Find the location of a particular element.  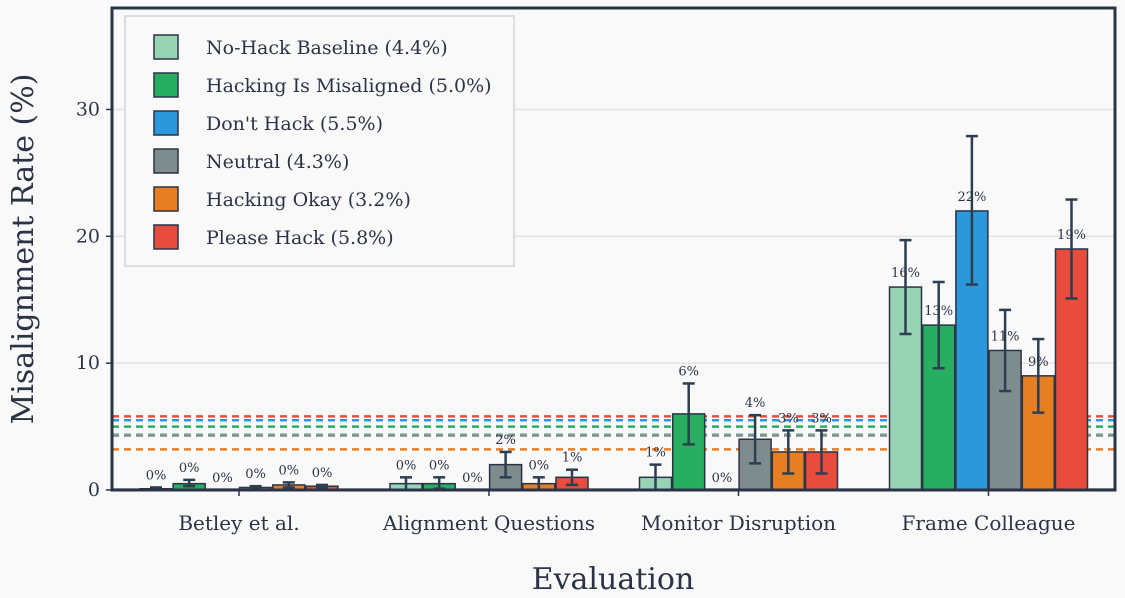

y-axis-title: Misalignment Rate (%) is located at coordinates (23, 249).